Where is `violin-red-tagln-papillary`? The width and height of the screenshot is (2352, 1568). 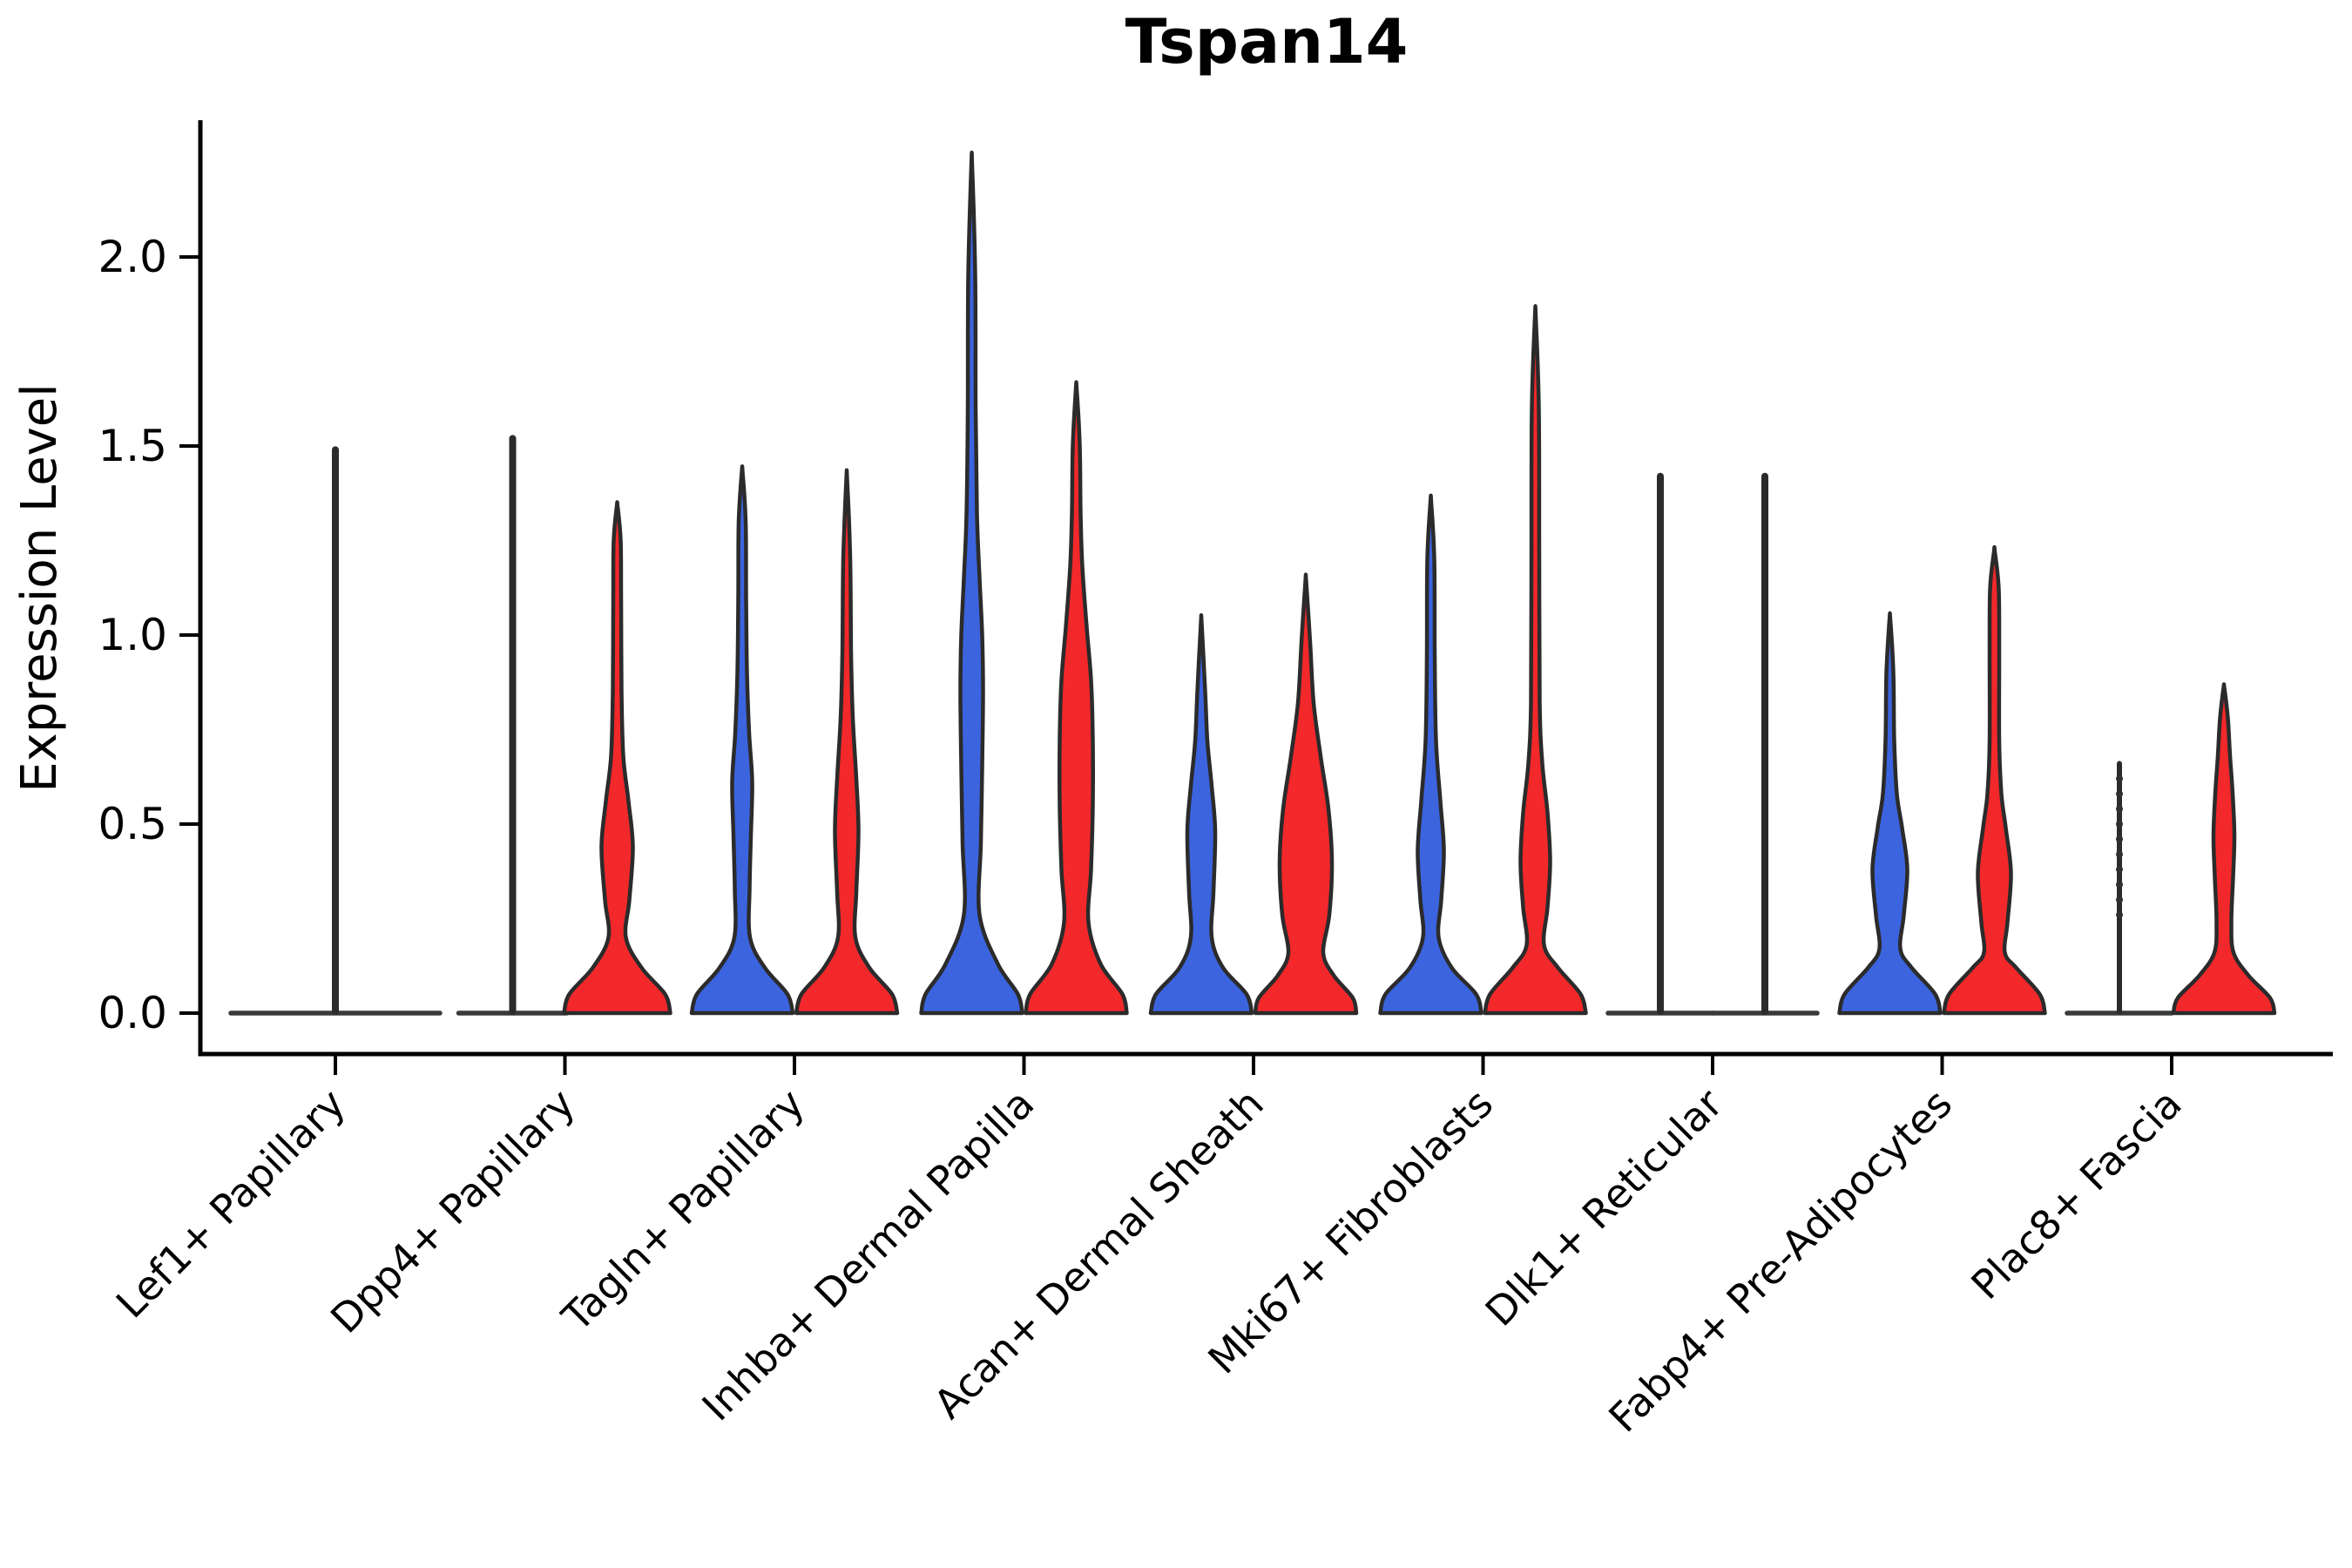
violin-red-tagln-papillary is located at coordinates (847, 742).